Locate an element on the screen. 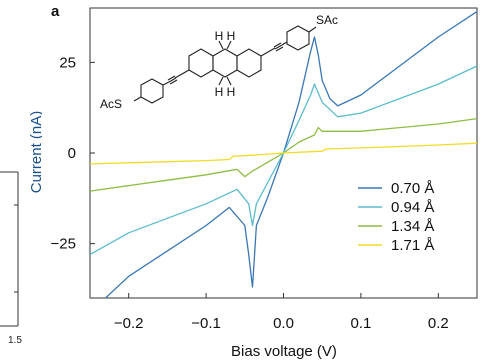 The height and width of the screenshot is (362, 481). x-tick-label: −0.2 is located at coordinates (129, 323).